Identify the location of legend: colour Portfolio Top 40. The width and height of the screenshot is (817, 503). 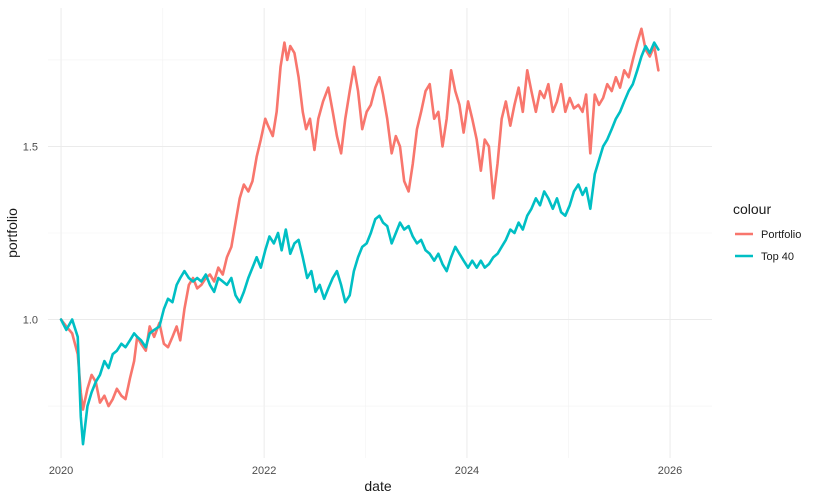
(767, 232).